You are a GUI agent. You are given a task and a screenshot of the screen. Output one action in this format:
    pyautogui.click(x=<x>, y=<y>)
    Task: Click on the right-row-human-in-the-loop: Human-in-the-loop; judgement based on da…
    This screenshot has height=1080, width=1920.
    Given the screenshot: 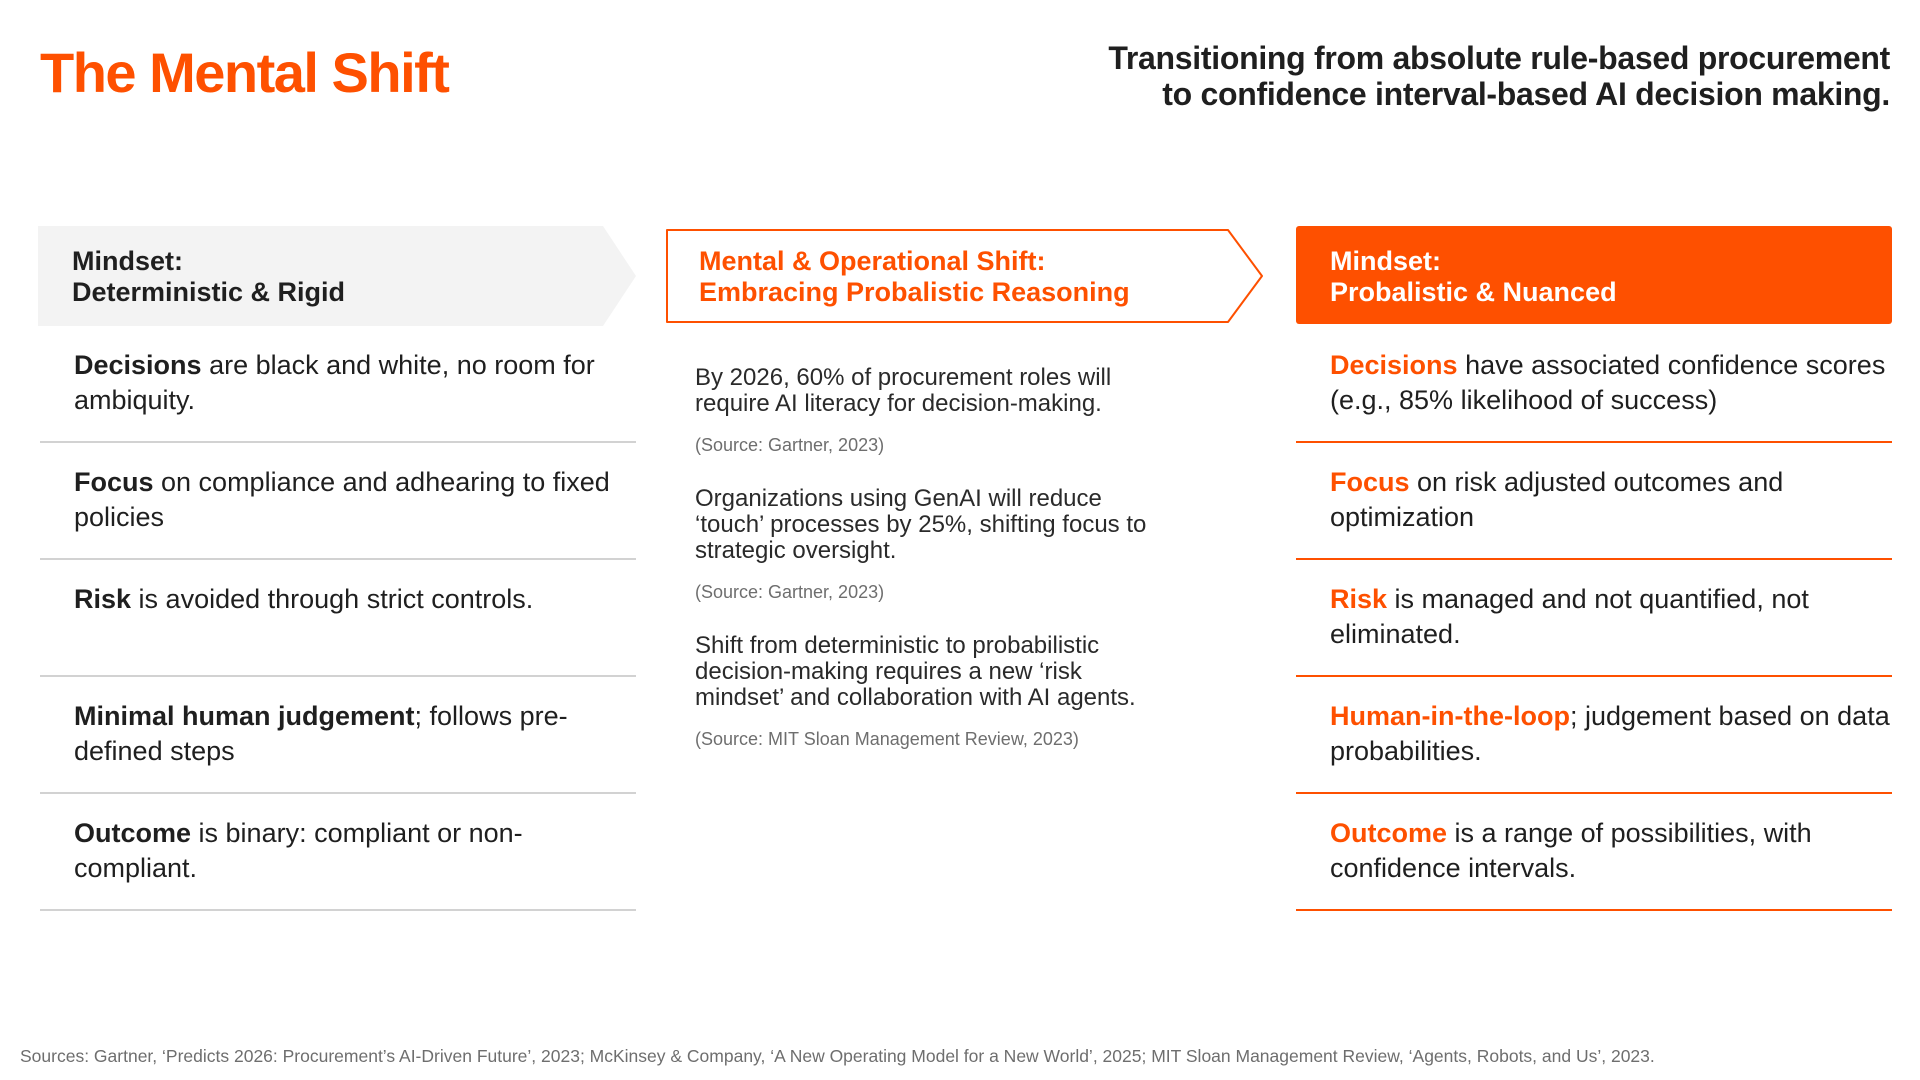 What is the action you would take?
    pyautogui.click(x=1594, y=735)
    